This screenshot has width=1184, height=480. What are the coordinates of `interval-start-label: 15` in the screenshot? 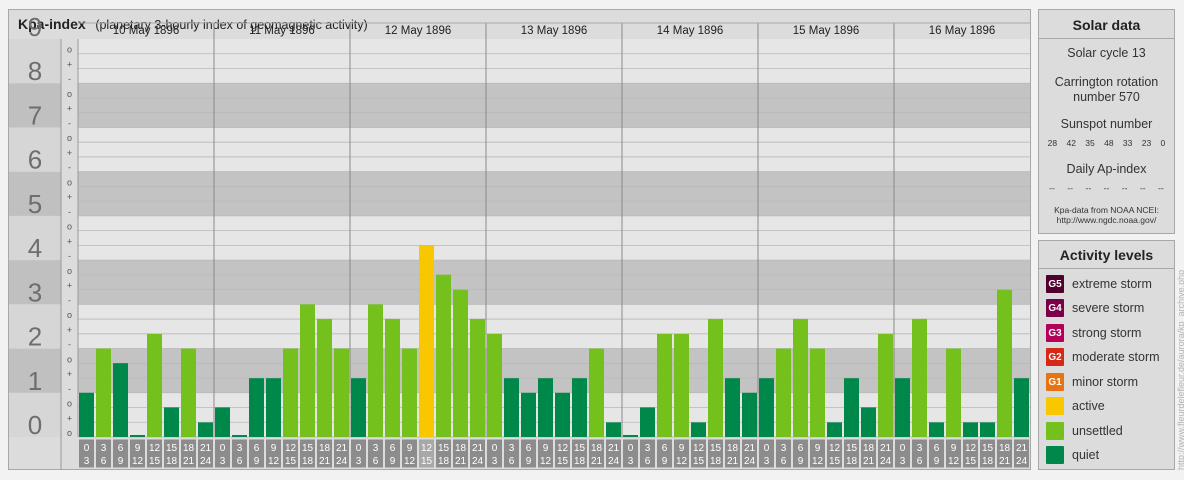 It's located at (716, 448).